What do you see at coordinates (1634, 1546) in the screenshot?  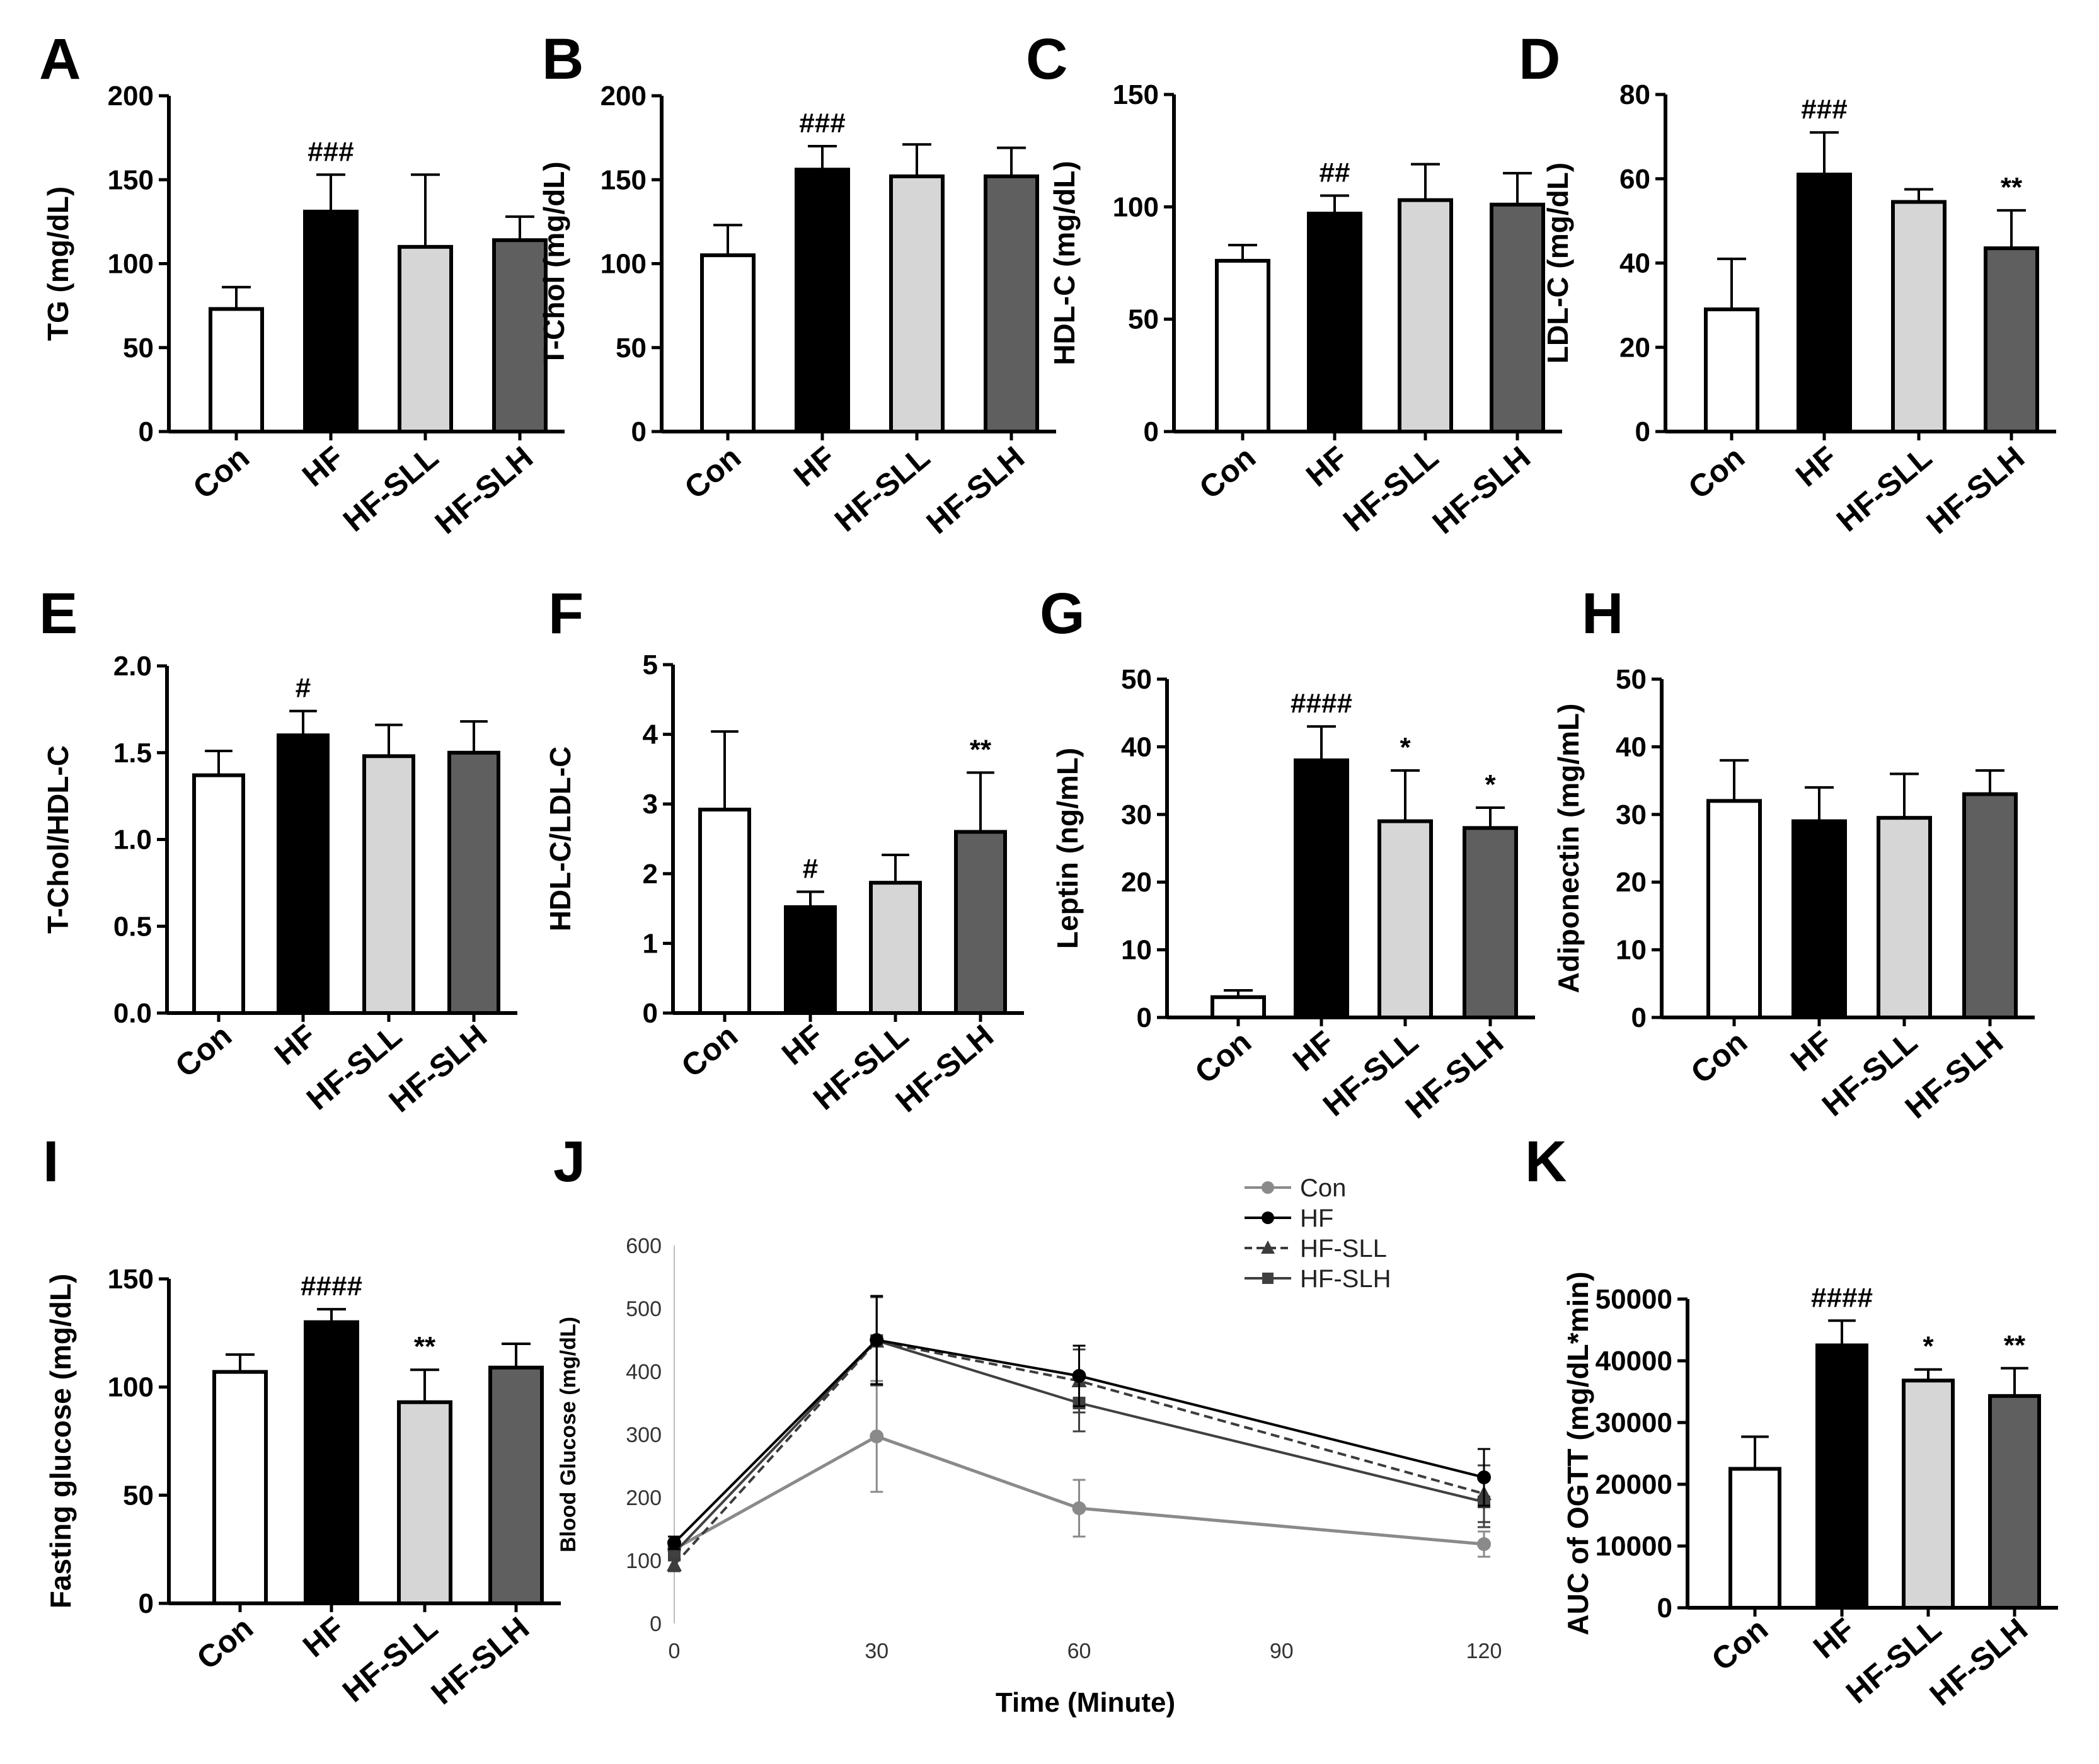 I see `y-tick-label: 10000` at bounding box center [1634, 1546].